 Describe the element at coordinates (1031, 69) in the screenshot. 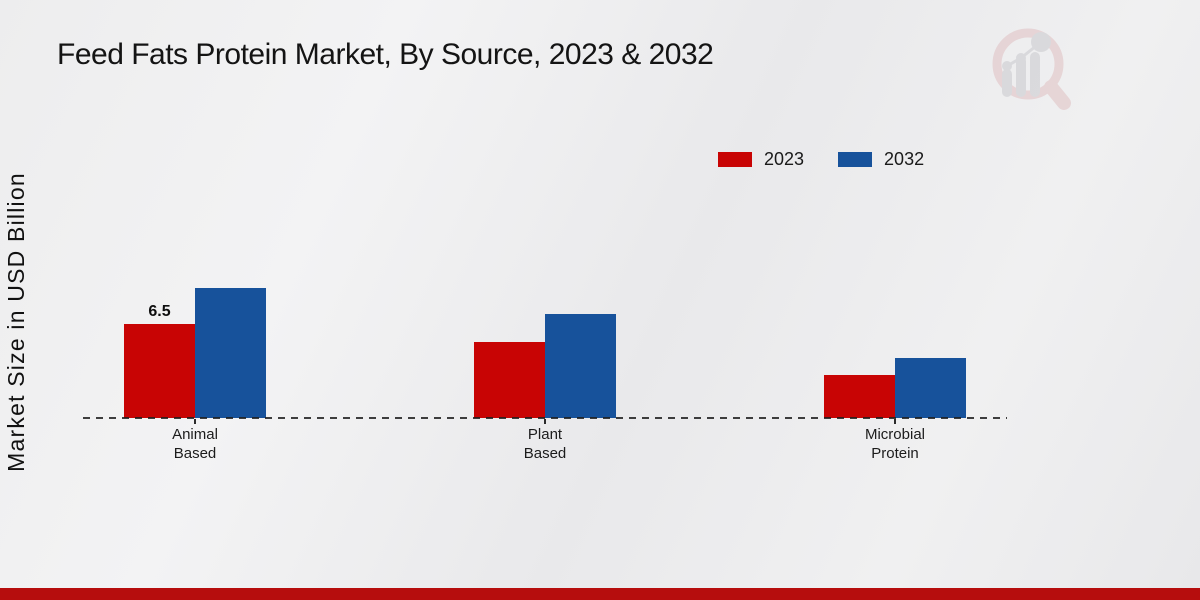

I see `magnifier-bar-chart-logo-icon` at that location.